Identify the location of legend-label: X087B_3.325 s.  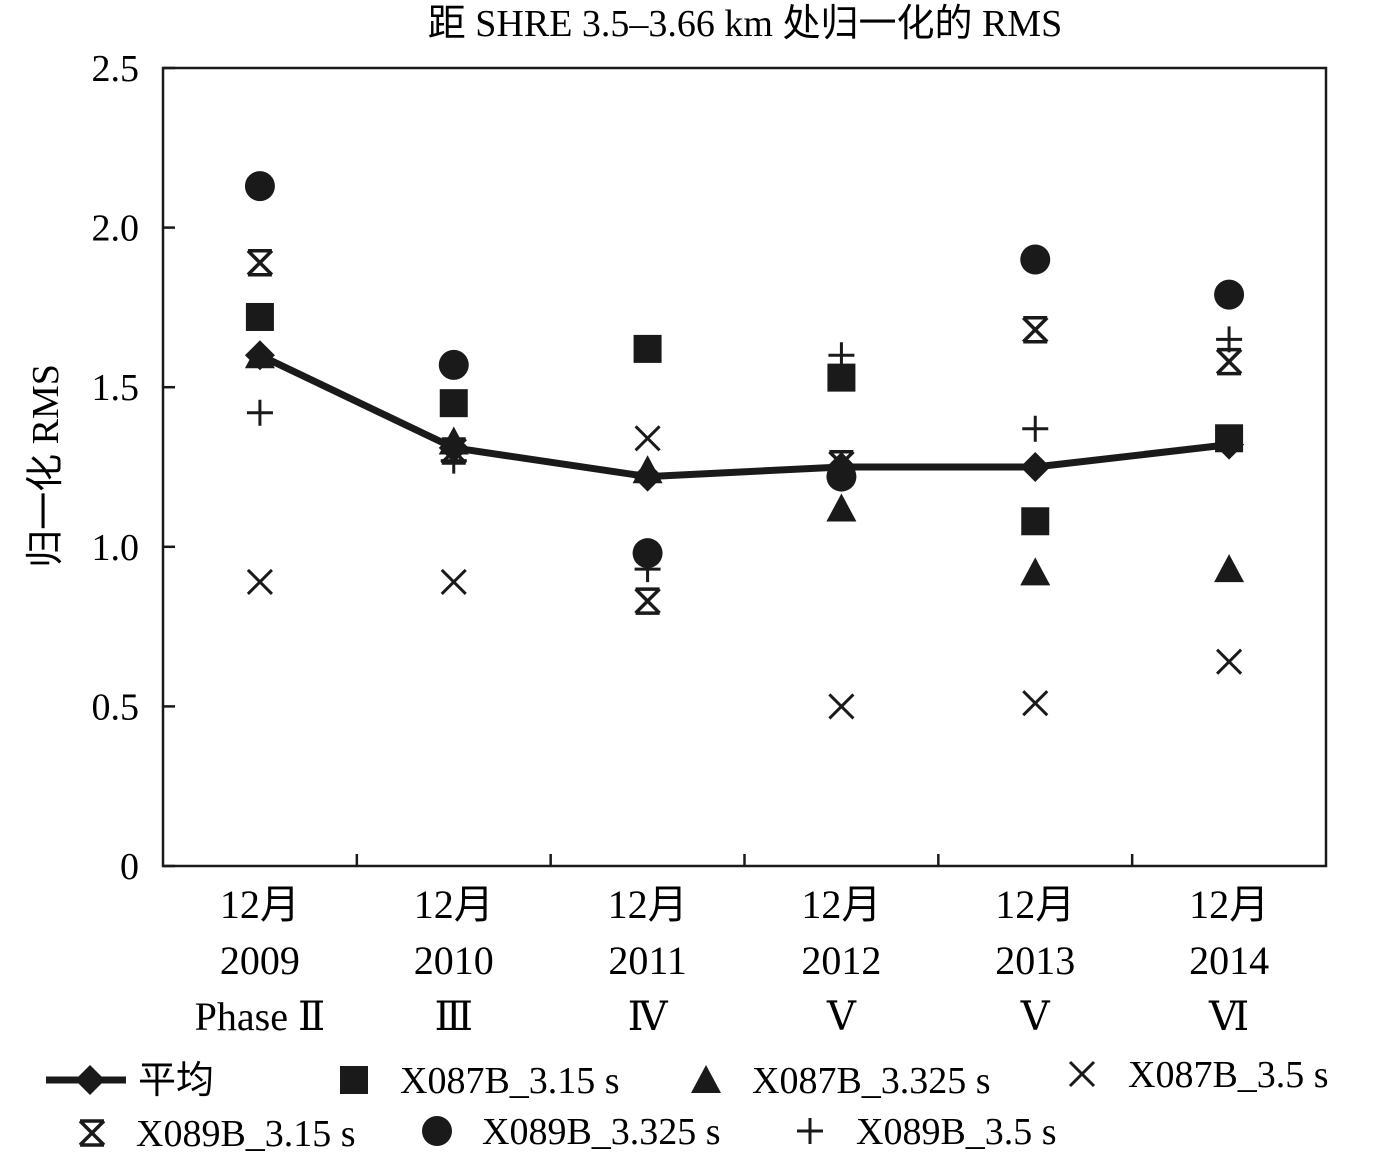
(871, 1081).